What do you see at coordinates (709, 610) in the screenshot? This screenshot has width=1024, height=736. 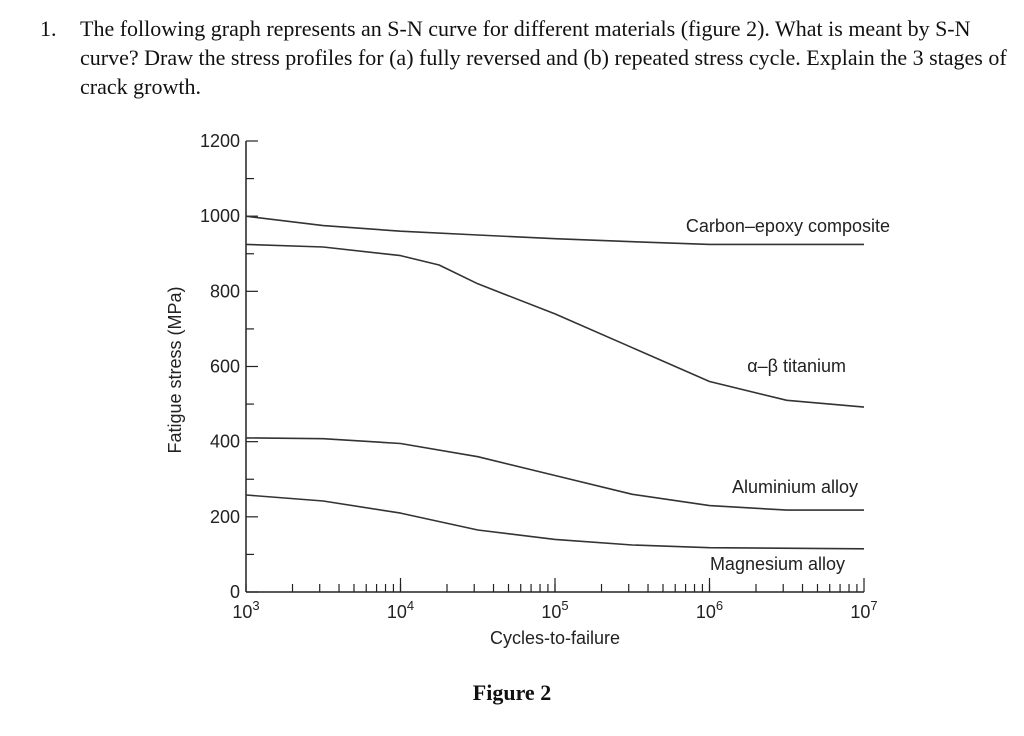 I see `x-tick-label: 10⁶` at bounding box center [709, 610].